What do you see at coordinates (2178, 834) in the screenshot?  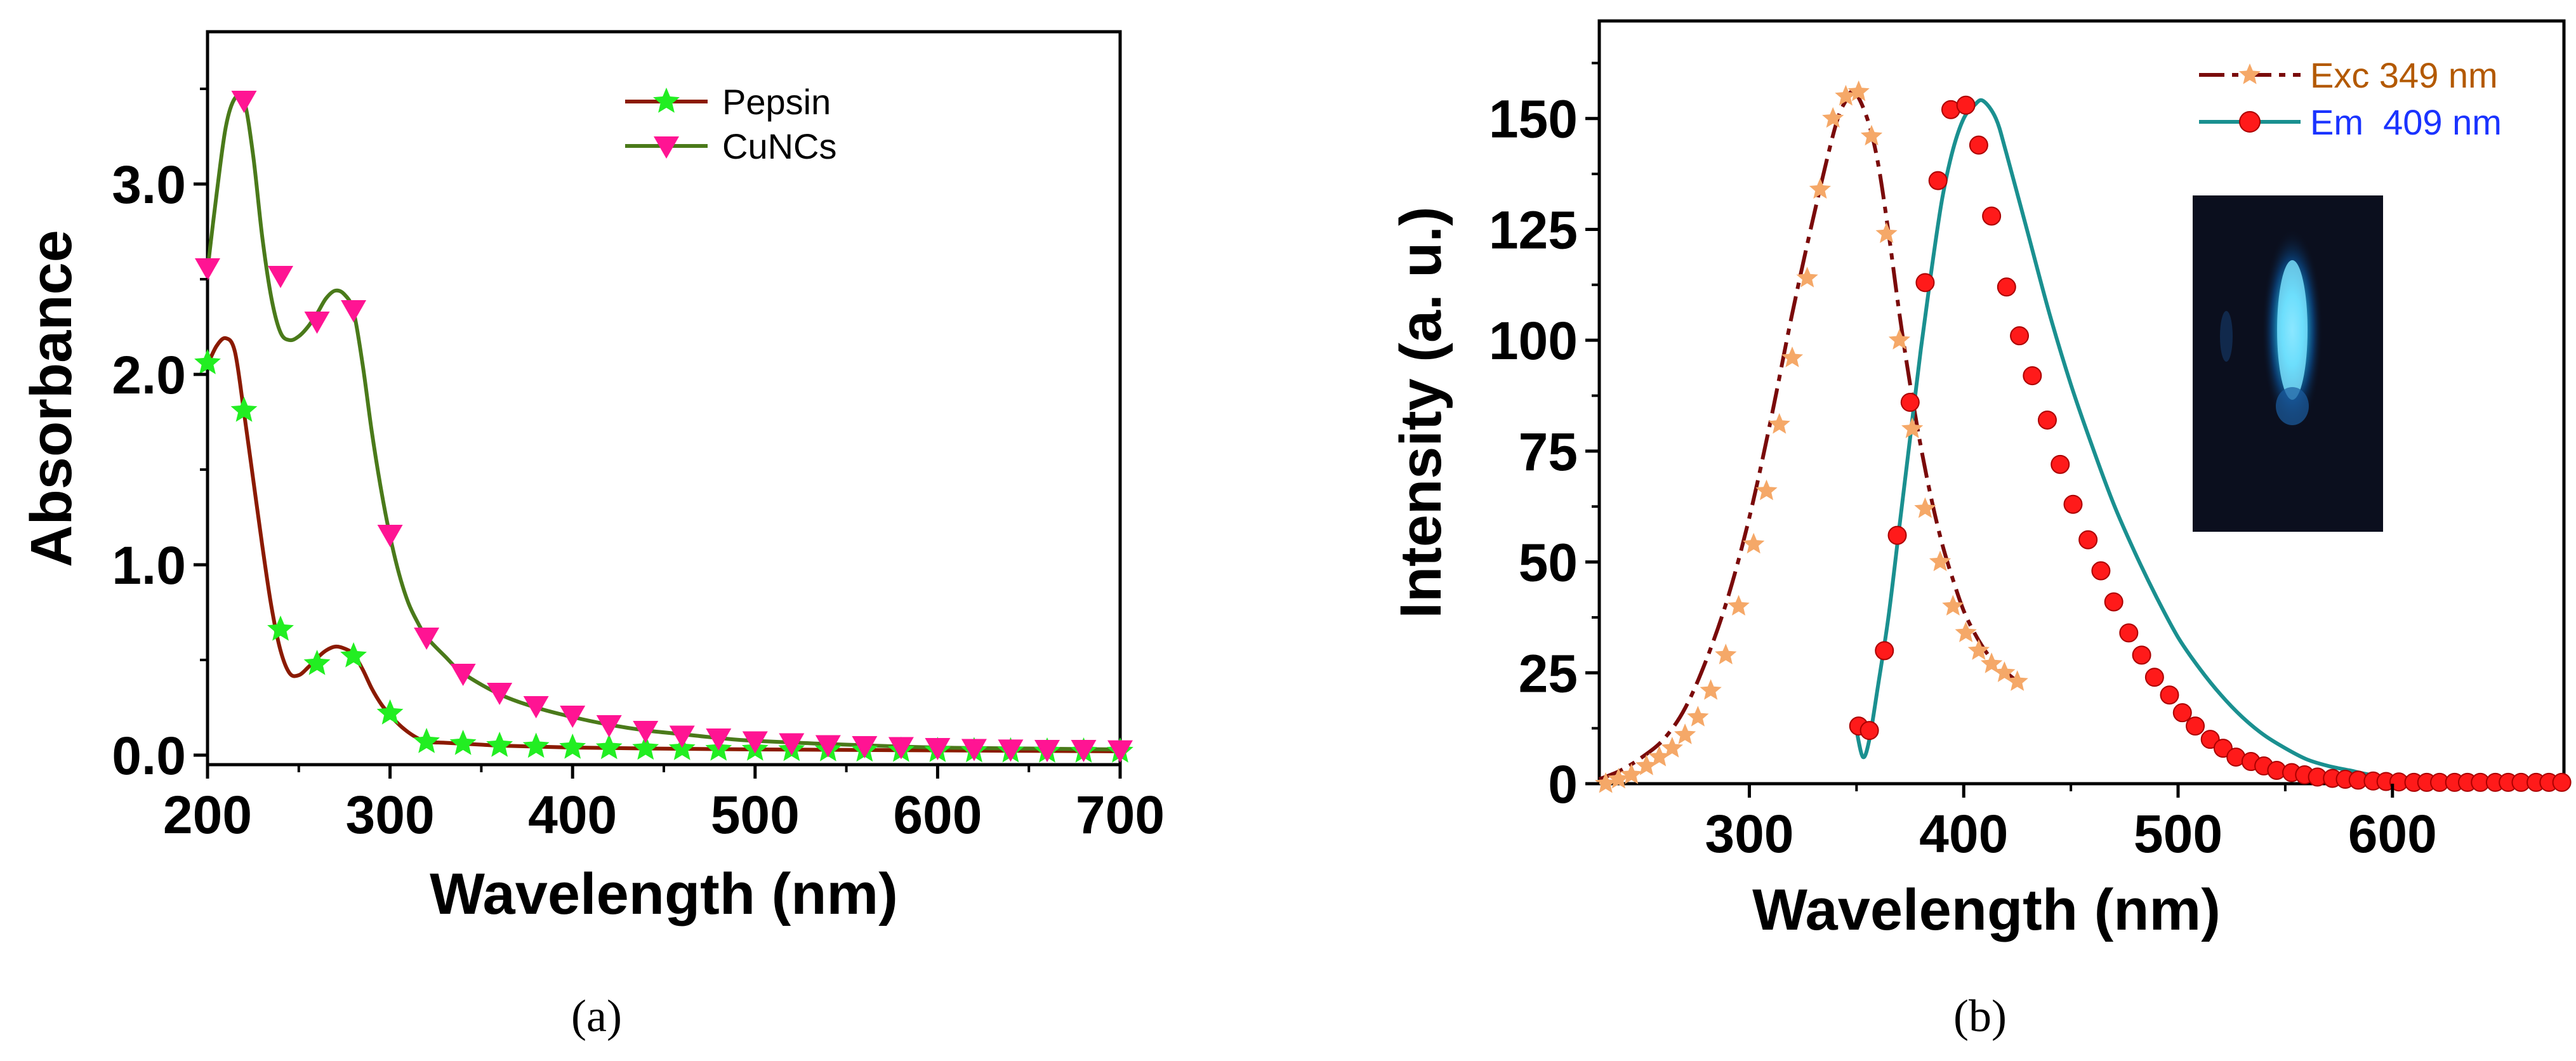 I see `x-tick-label: 500` at bounding box center [2178, 834].